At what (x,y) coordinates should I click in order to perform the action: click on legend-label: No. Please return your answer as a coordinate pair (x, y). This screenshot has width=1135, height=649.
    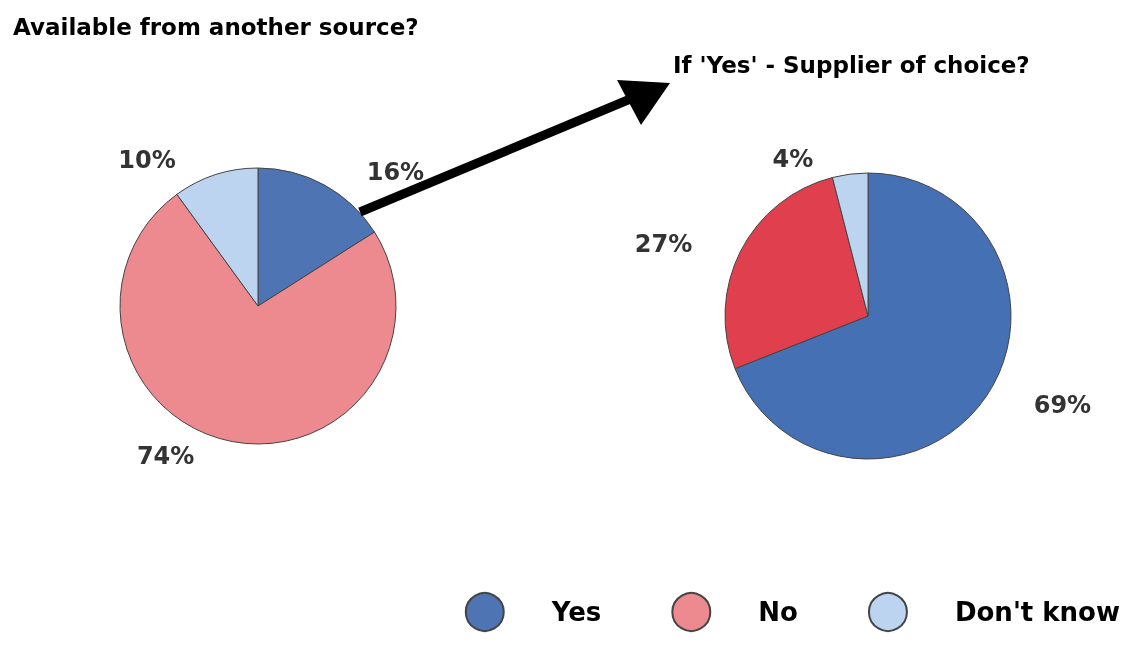
    Looking at the image, I should click on (778, 612).